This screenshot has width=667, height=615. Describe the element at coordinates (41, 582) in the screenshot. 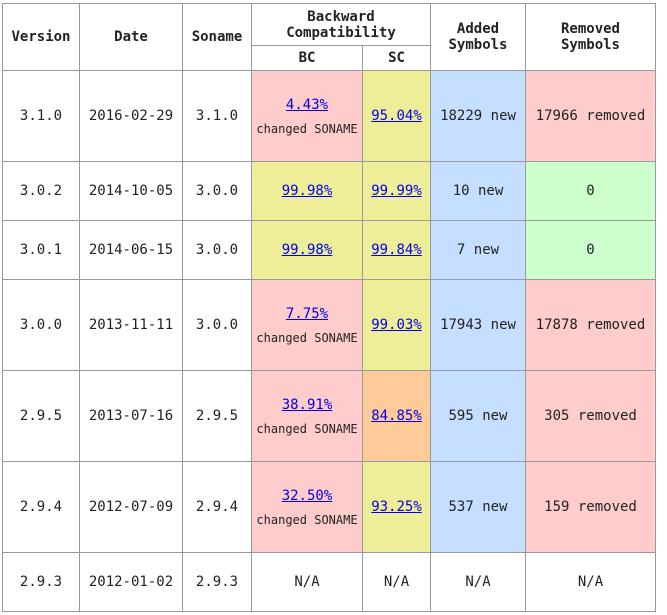

I see `version-cell: 2.9.3` at that location.